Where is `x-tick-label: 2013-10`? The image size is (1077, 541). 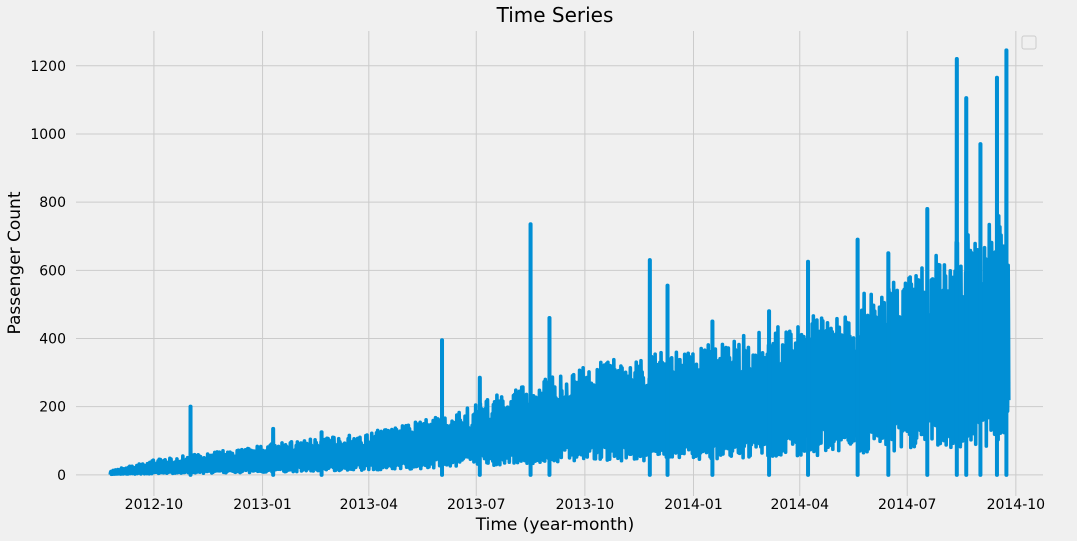 x-tick-label: 2013-10 is located at coordinates (585, 505).